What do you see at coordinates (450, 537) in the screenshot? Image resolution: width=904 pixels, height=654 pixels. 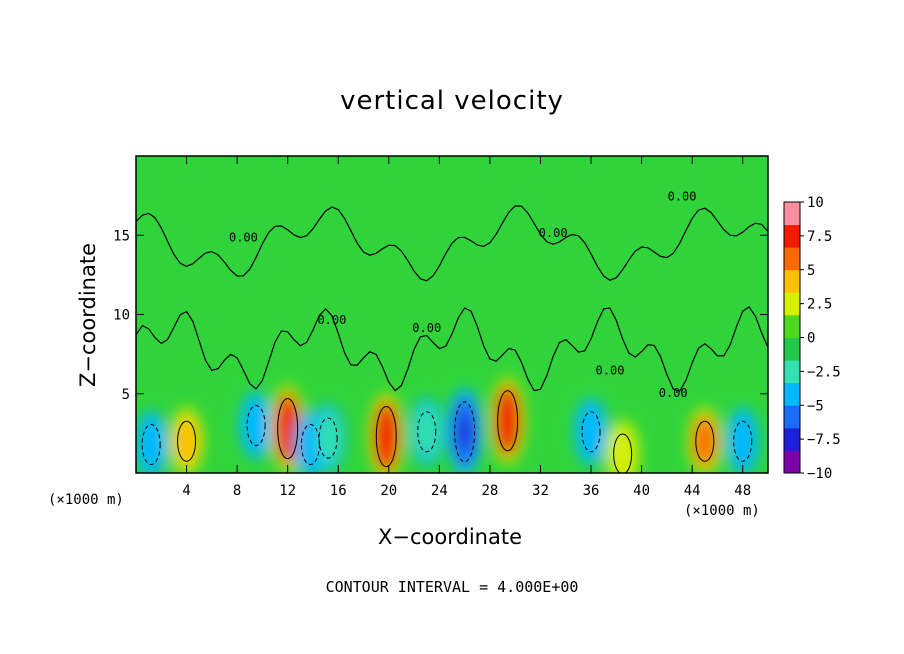 I see `x-axis-label: X−coordinate` at bounding box center [450, 537].